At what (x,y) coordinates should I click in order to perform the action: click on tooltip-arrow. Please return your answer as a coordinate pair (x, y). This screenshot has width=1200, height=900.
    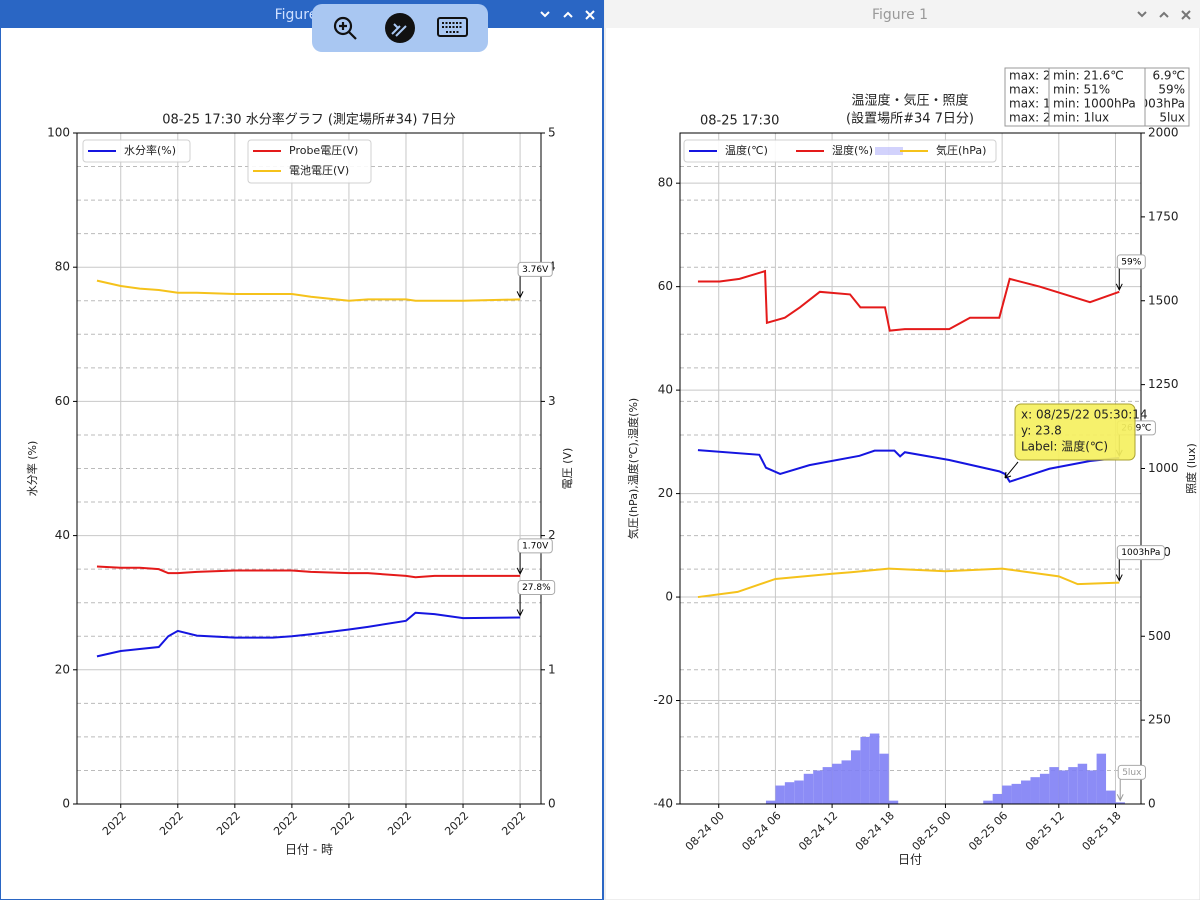
    Looking at the image, I should click on (1011, 470).